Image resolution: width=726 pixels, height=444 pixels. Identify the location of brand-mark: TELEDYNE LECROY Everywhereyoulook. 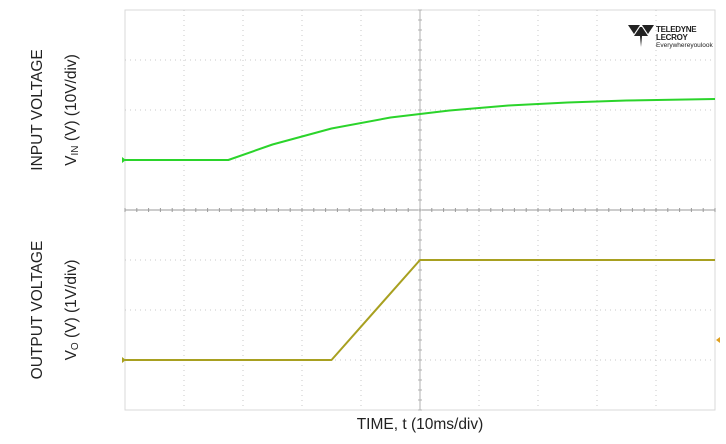
(691, 38).